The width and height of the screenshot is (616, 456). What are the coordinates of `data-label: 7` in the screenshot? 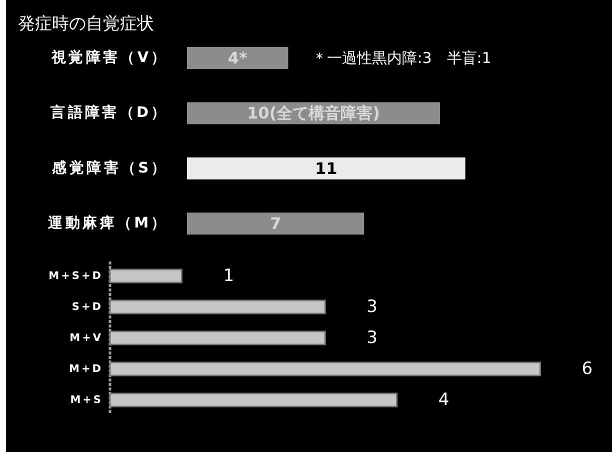 It's located at (276, 224).